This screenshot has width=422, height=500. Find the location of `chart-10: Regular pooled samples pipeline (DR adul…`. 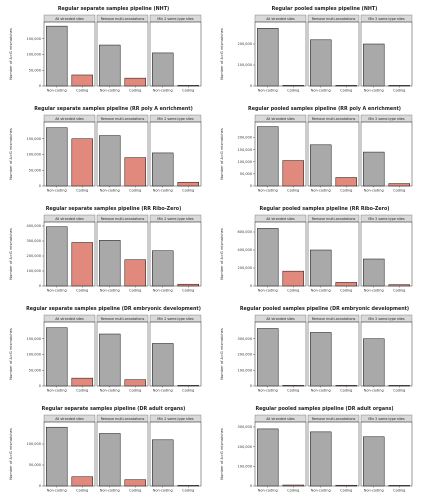

chart-10: Regular pooled samples pipeline (DR adul… is located at coordinates (316, 449).